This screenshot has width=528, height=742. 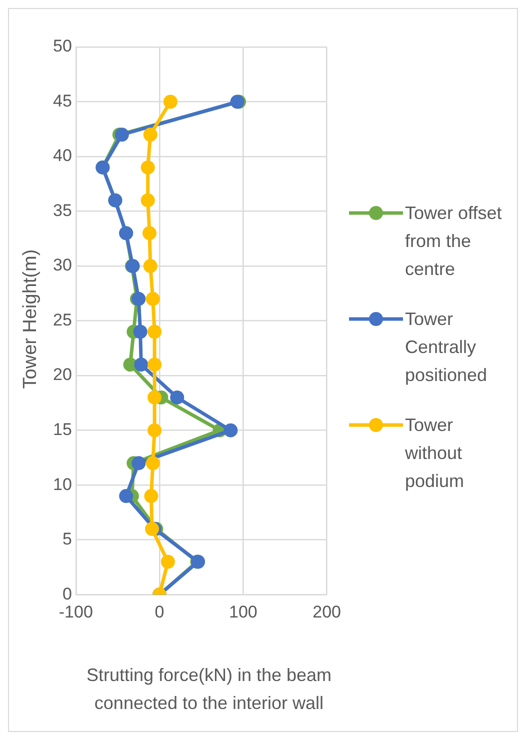 I want to click on y-tick-label: 35, so click(x=62, y=210).